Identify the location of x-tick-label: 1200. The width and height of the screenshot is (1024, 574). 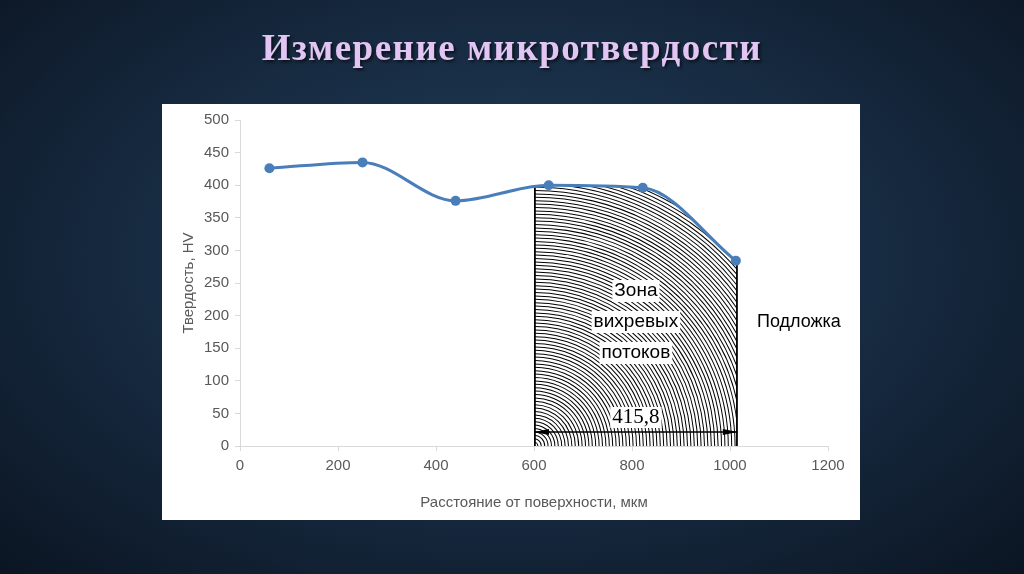
(828, 465).